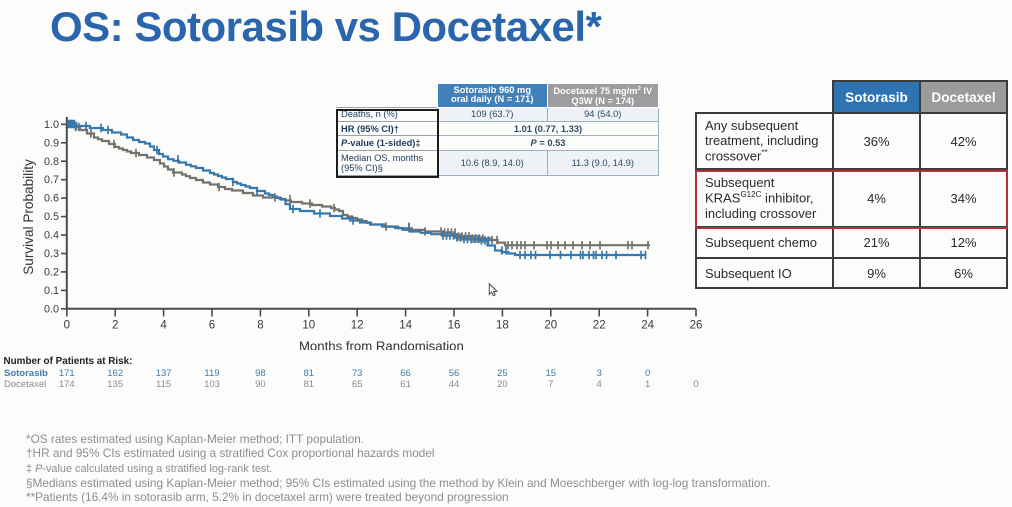  I want to click on svg-text: 0.8, so click(51, 162).